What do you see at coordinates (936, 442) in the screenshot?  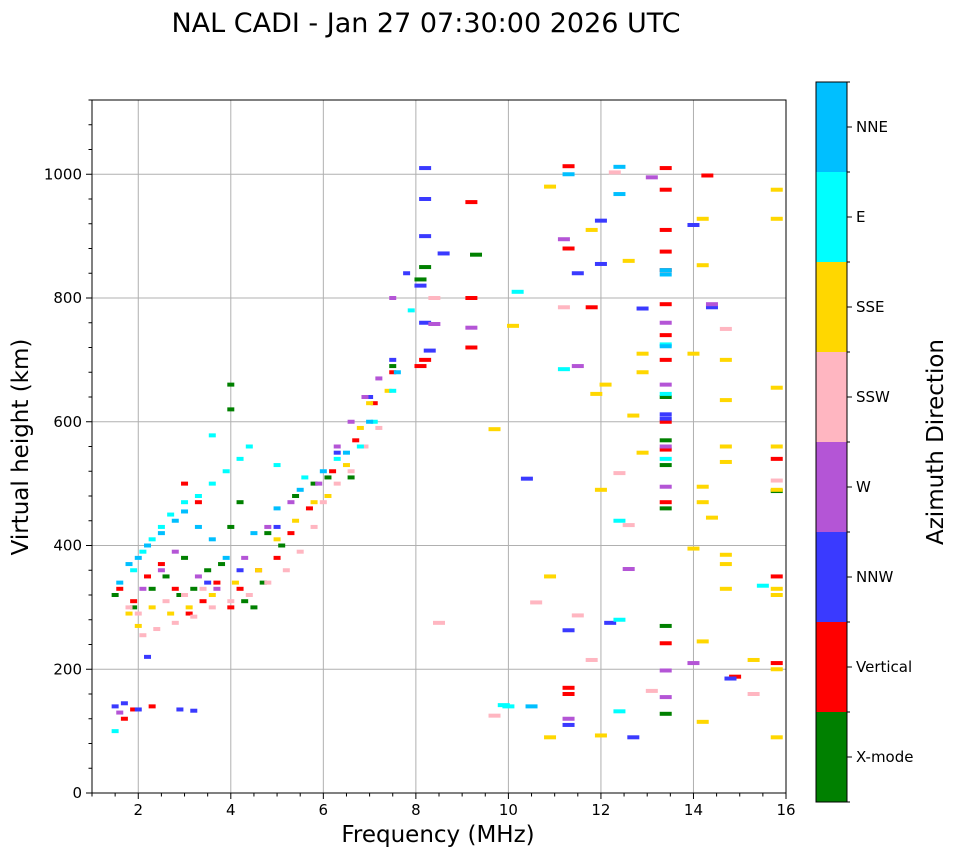 I see `colorbar-label: Azimuth Direction` at bounding box center [936, 442].